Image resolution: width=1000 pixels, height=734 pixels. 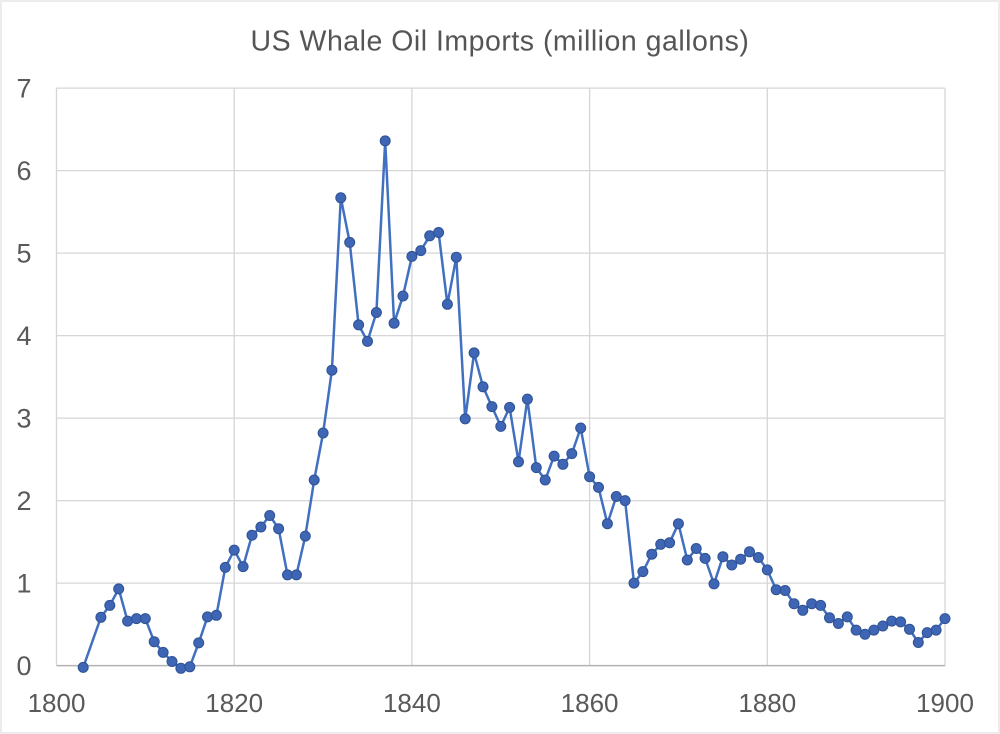 What do you see at coordinates (23, 253) in the screenshot?
I see `svg-text: 5` at bounding box center [23, 253].